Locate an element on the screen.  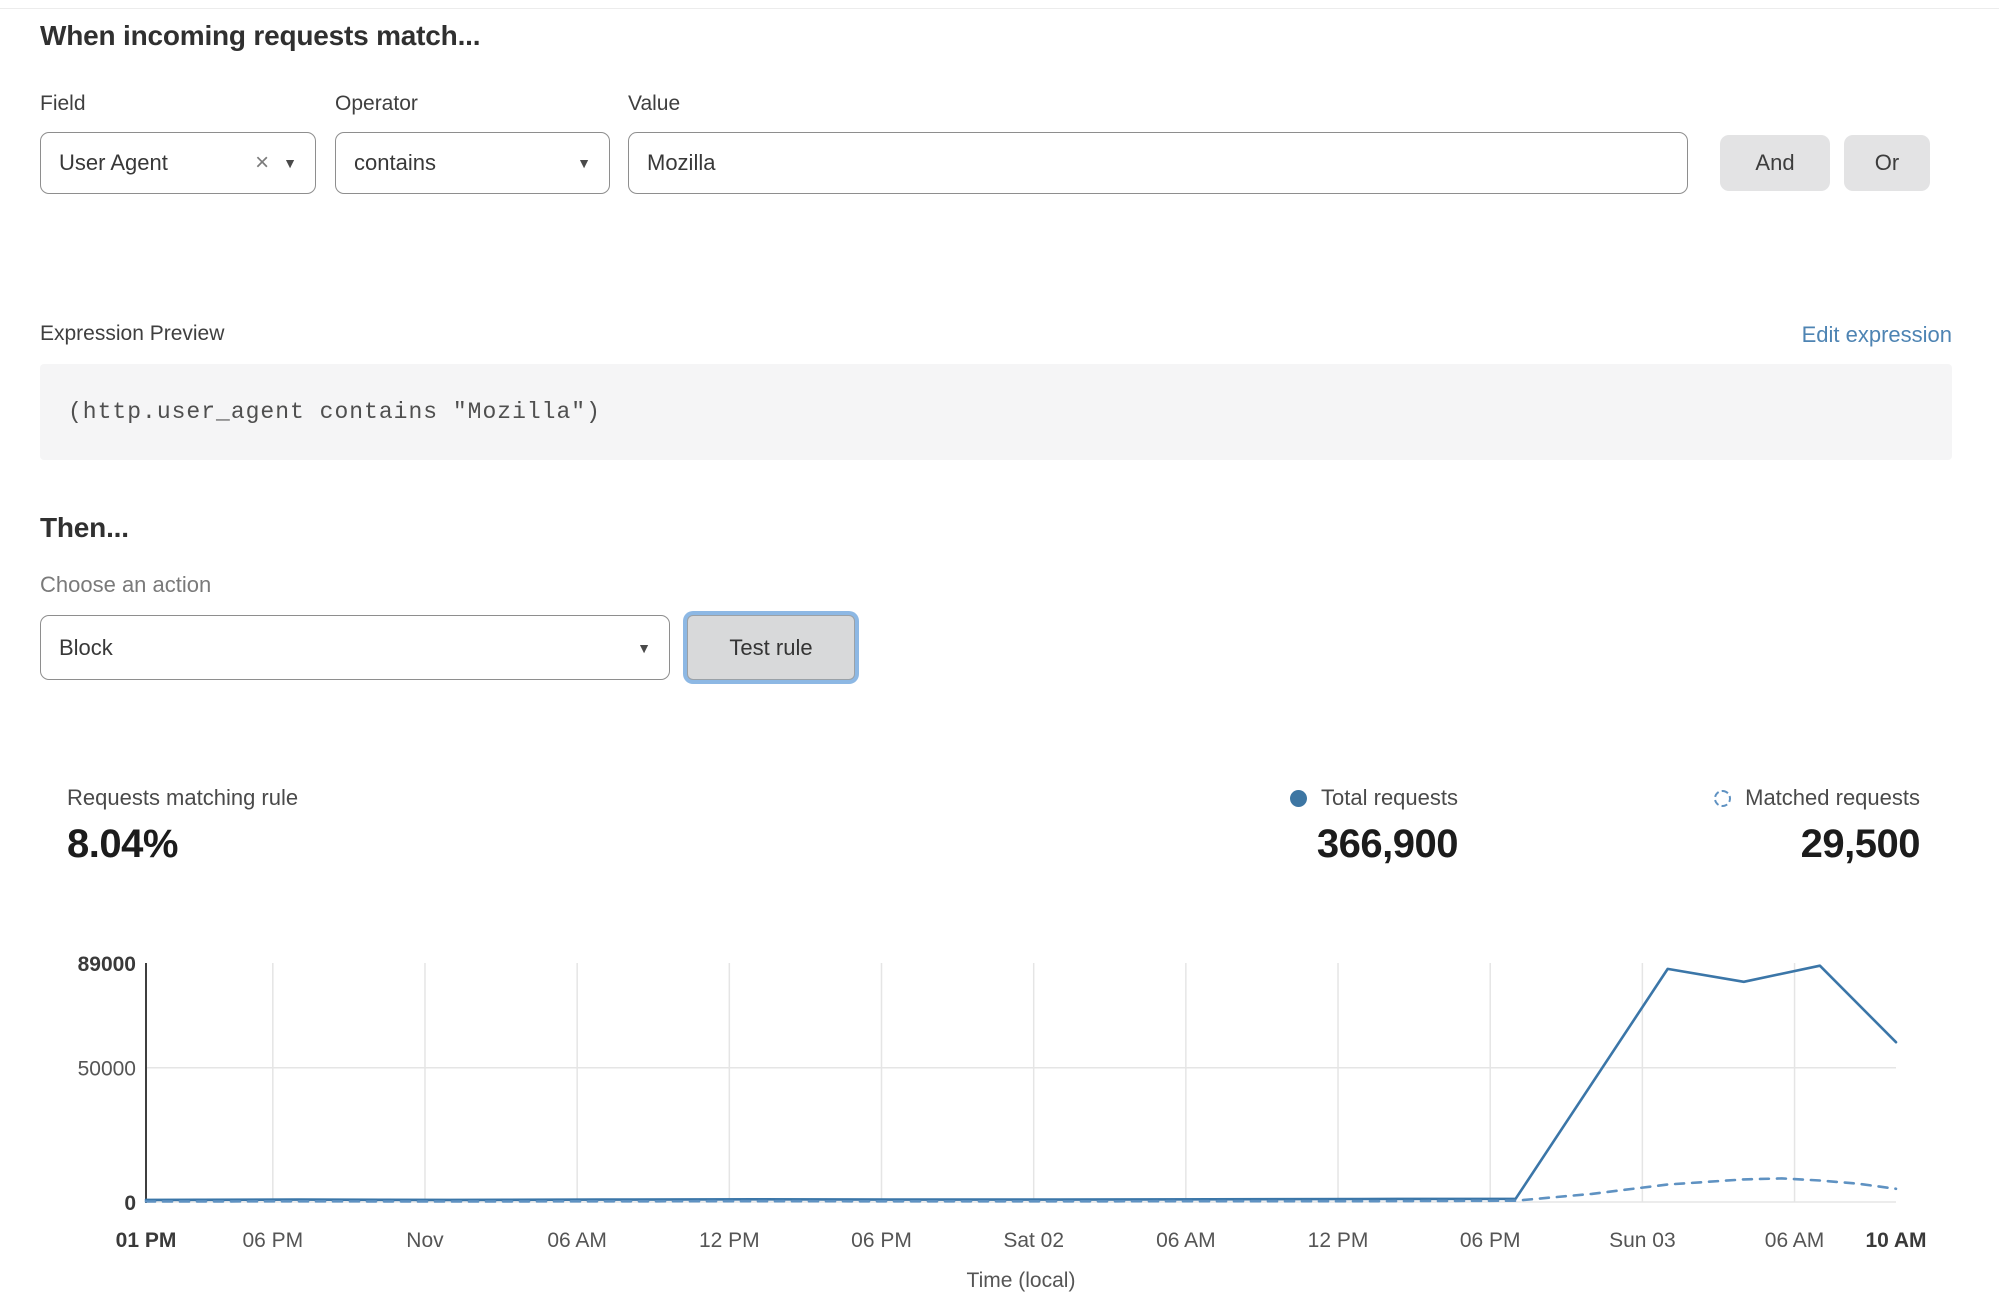
total-requests-legend: Total requests is located at coordinates (1374, 798).